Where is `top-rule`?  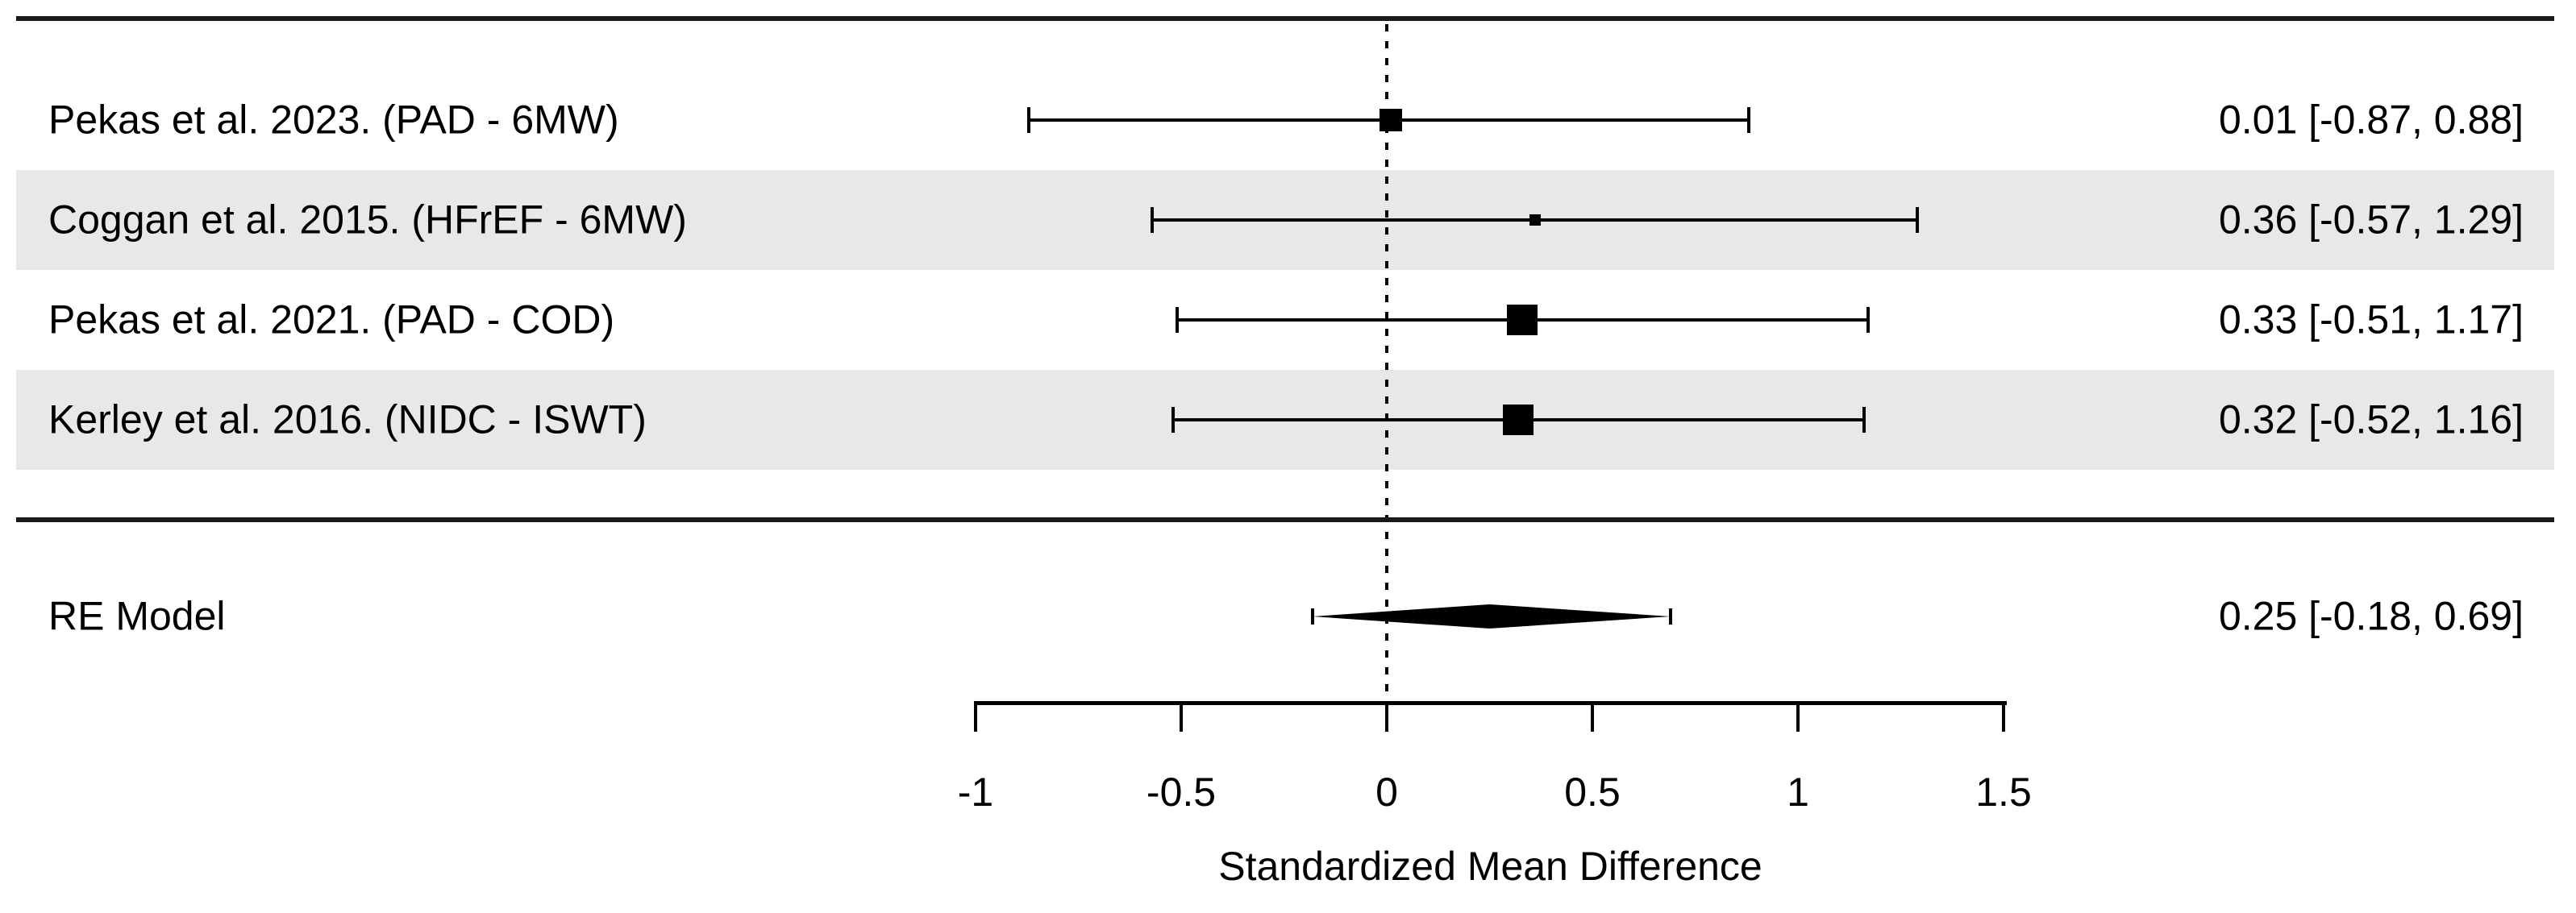 top-rule is located at coordinates (1285, 18).